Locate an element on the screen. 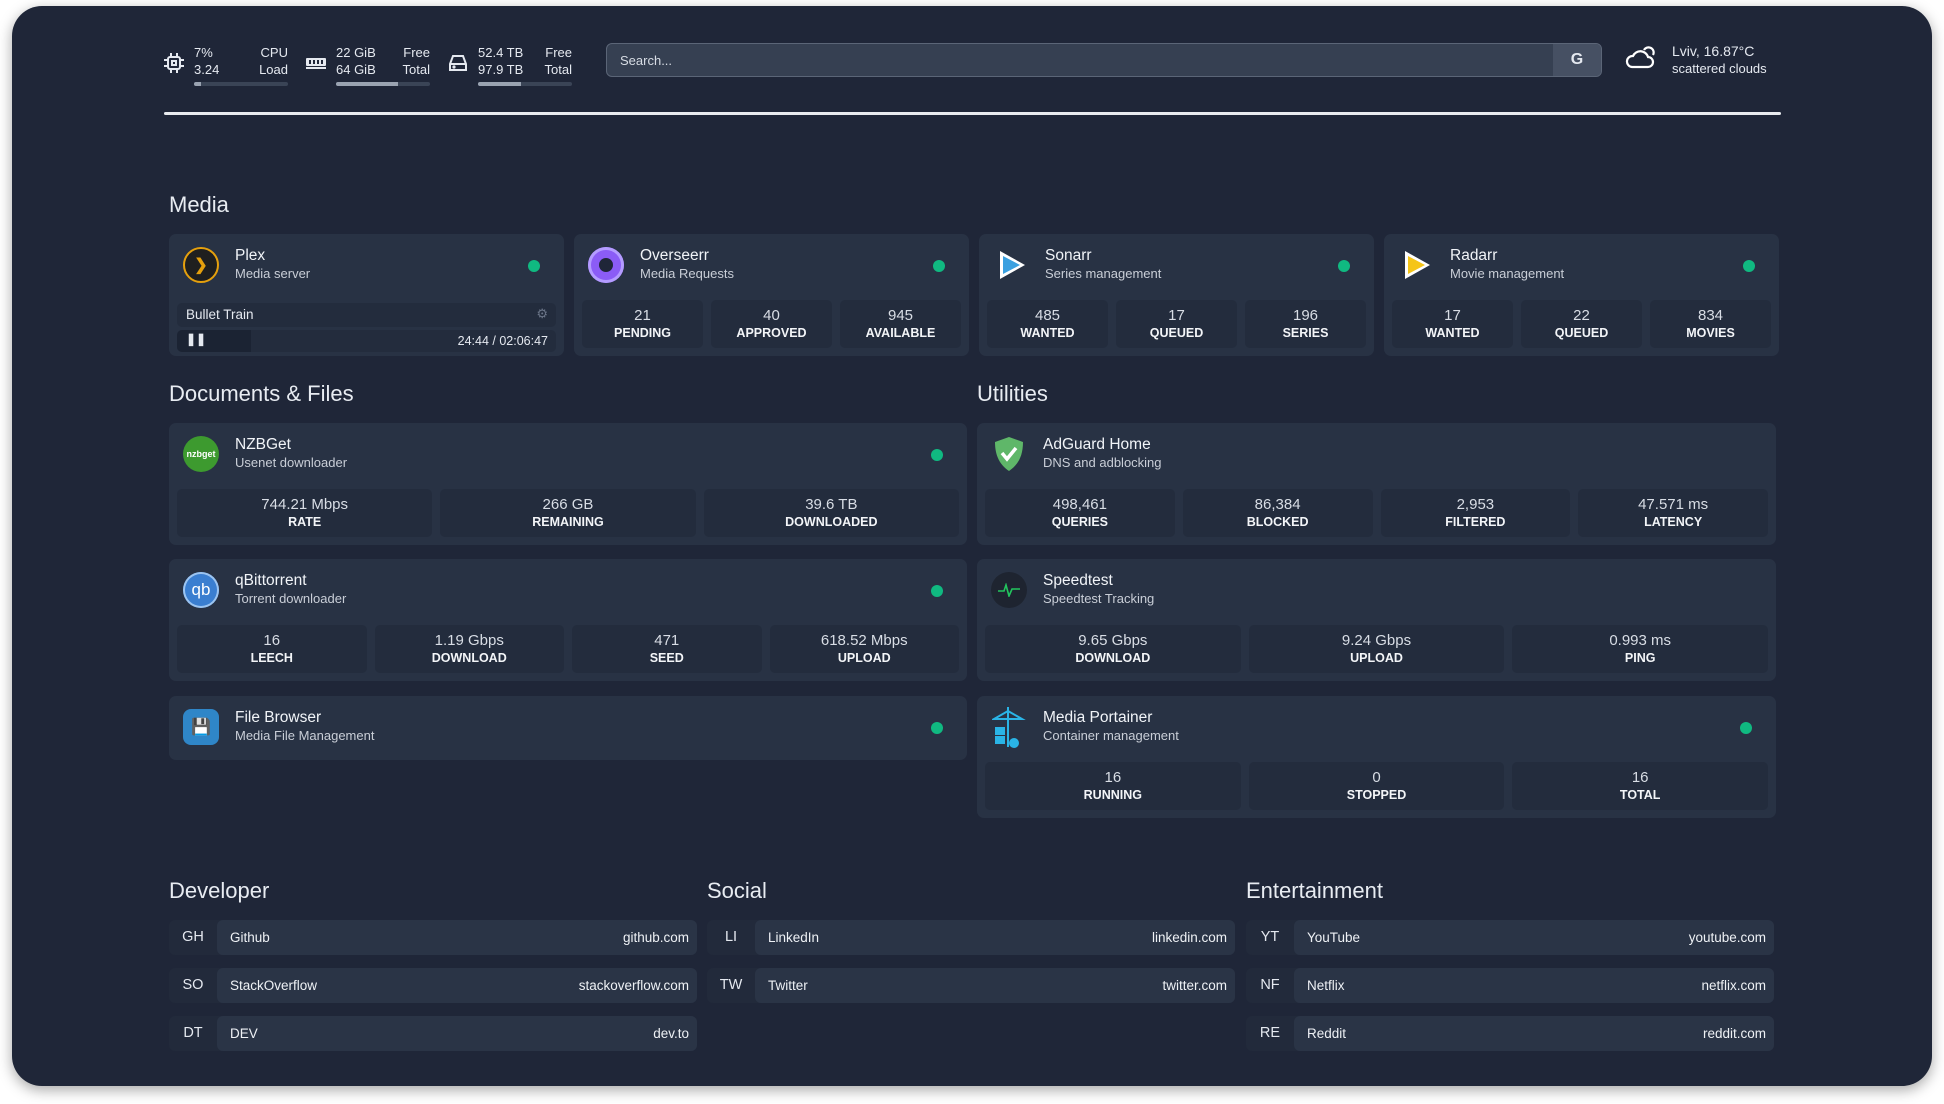 The width and height of the screenshot is (1944, 1104). section-title-documents: Documents & Files is located at coordinates (261, 393).